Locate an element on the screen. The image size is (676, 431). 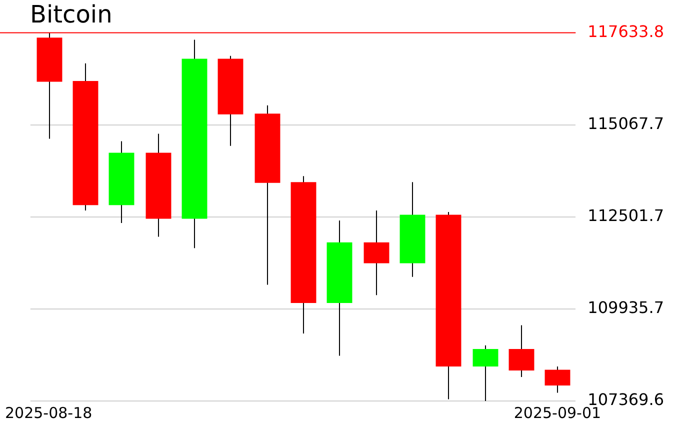
ref-line-label: 117633.8 is located at coordinates (626, 31).